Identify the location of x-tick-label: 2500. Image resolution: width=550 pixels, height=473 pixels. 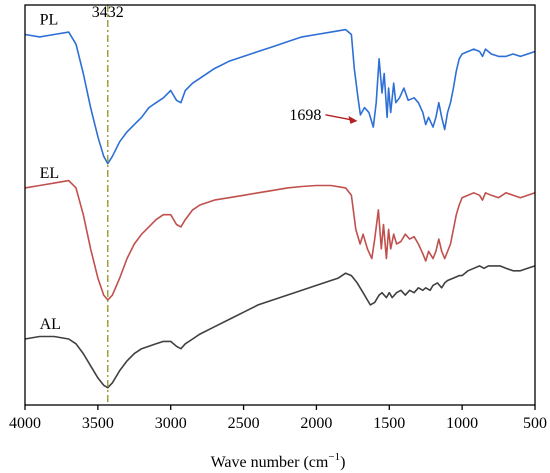
(244, 423).